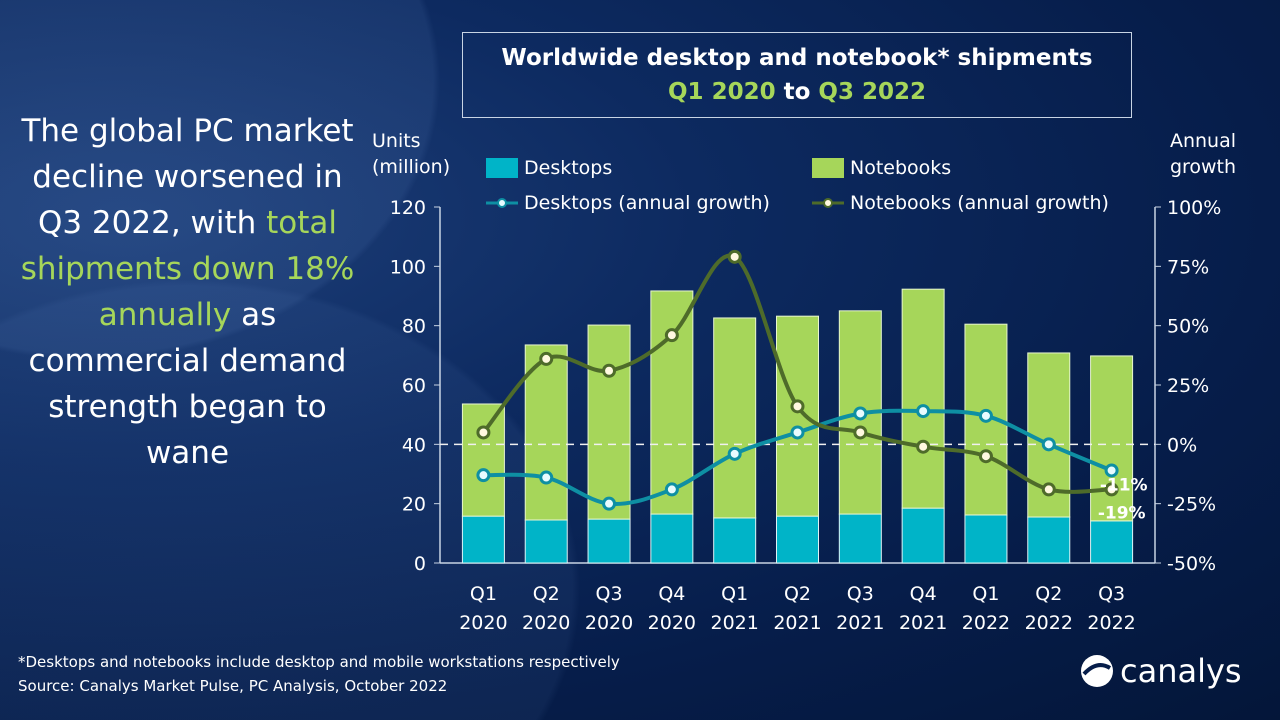 The image size is (1280, 720). I want to click on legend-desktop-growth: Desktops (annual growth), so click(628, 203).